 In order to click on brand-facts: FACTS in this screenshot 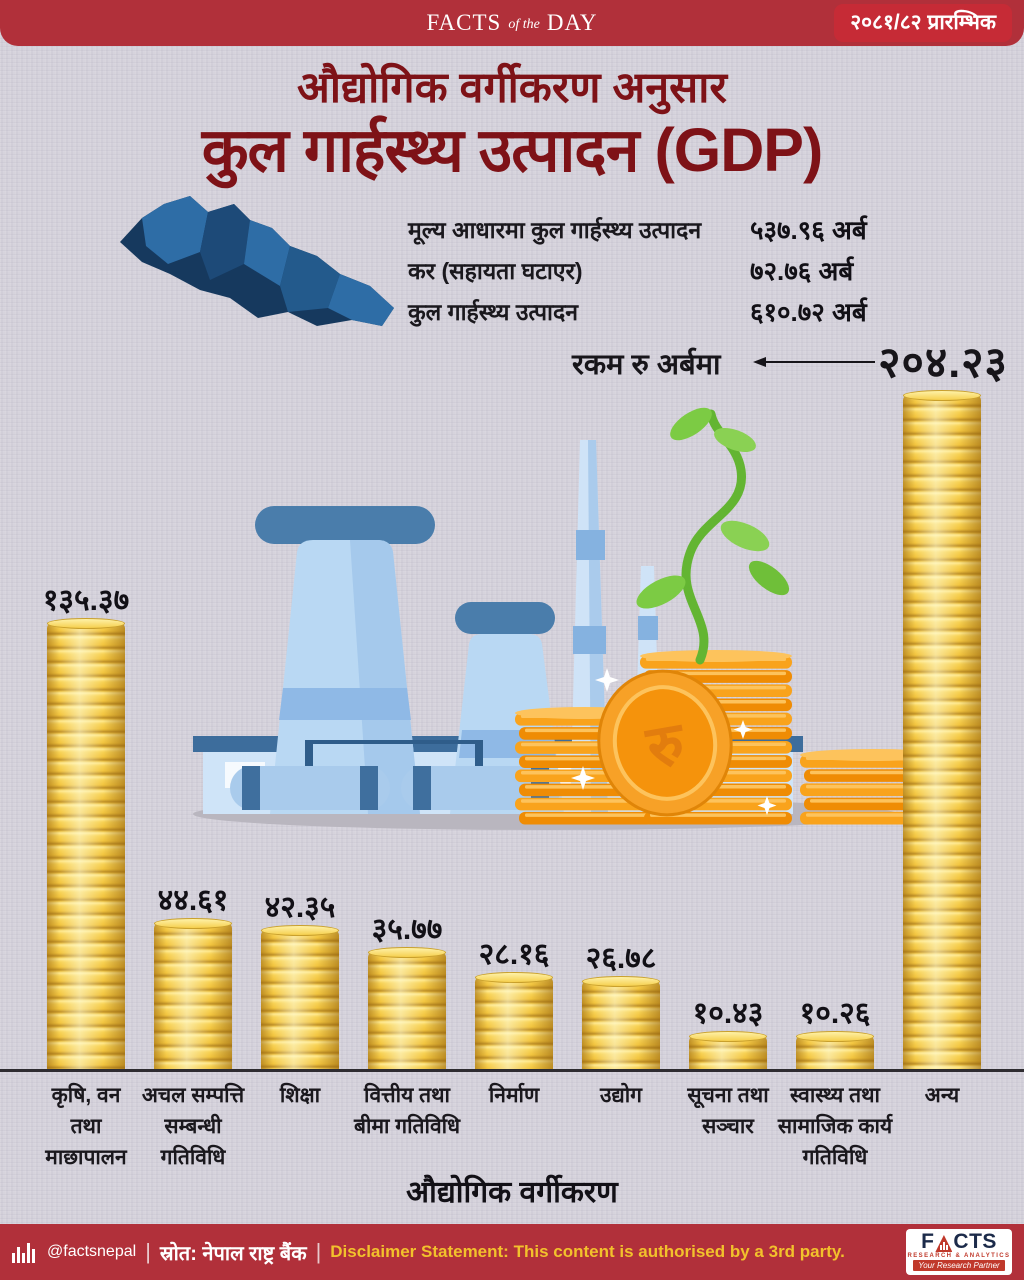, I will do `click(464, 22)`.